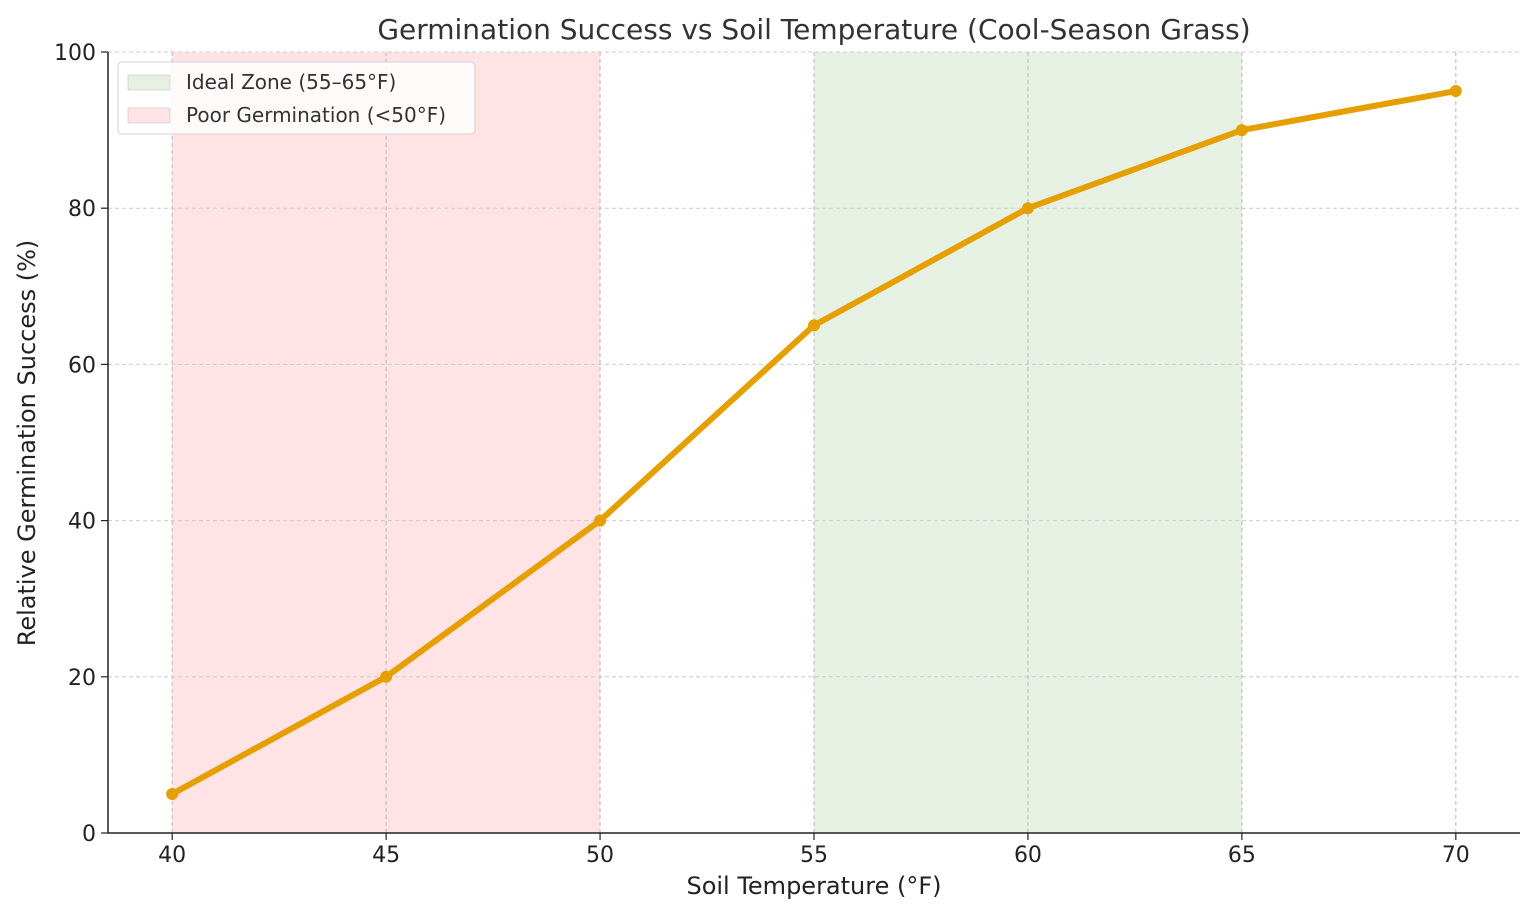  Describe the element at coordinates (82, 678) in the screenshot. I see `y-tick-label: 20` at that location.